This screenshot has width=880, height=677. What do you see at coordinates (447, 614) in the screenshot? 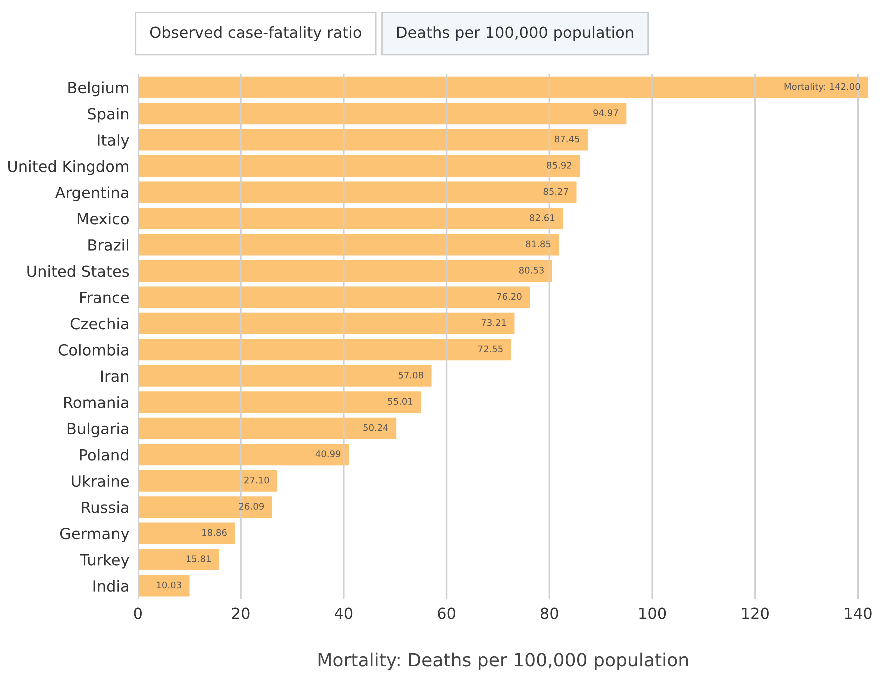
I see `x-tick-label: 60` at bounding box center [447, 614].